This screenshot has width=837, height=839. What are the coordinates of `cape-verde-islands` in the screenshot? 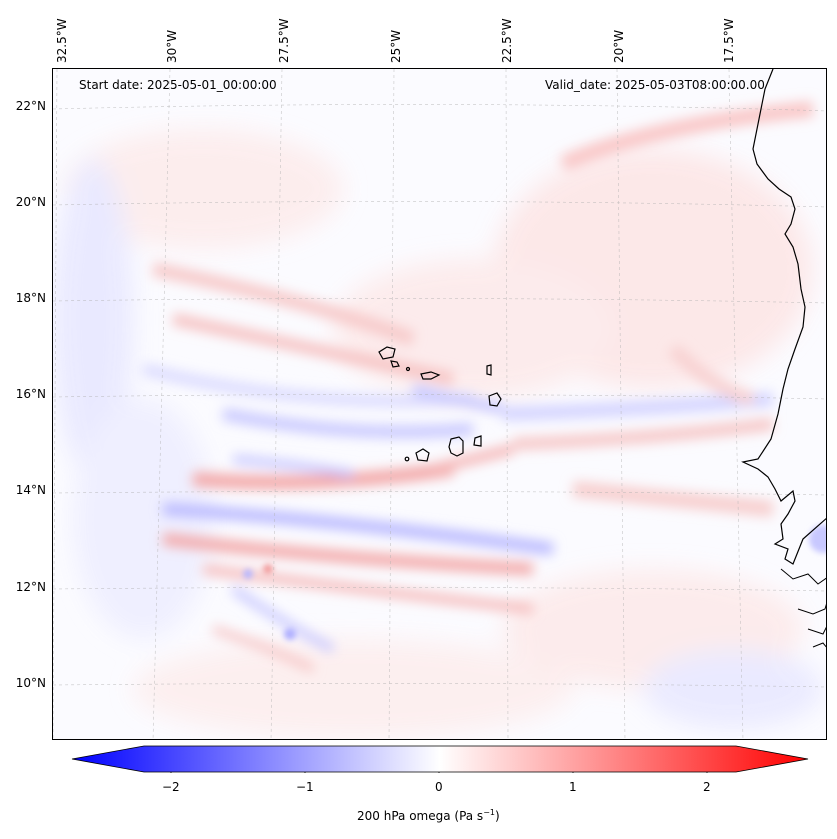 It's located at (440, 404).